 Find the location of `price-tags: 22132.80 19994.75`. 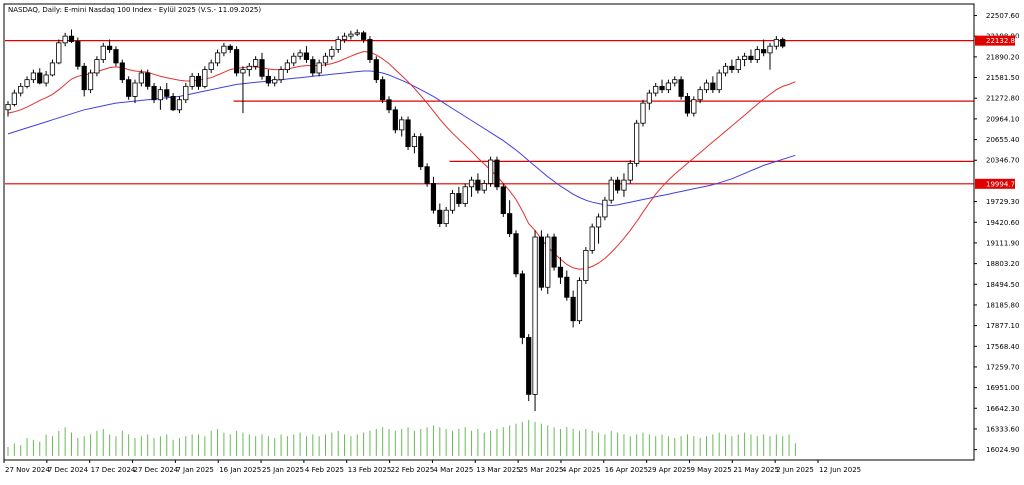

price-tags: 22132.80 19994.75 is located at coordinates (997, 112).